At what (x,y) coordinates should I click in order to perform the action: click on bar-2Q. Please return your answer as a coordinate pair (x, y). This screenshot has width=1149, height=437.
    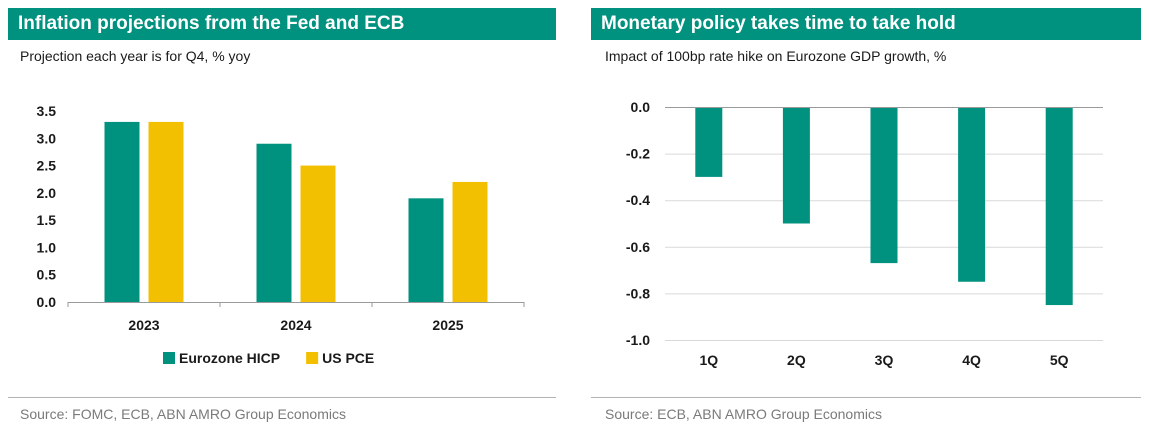
    Looking at the image, I should click on (796, 165).